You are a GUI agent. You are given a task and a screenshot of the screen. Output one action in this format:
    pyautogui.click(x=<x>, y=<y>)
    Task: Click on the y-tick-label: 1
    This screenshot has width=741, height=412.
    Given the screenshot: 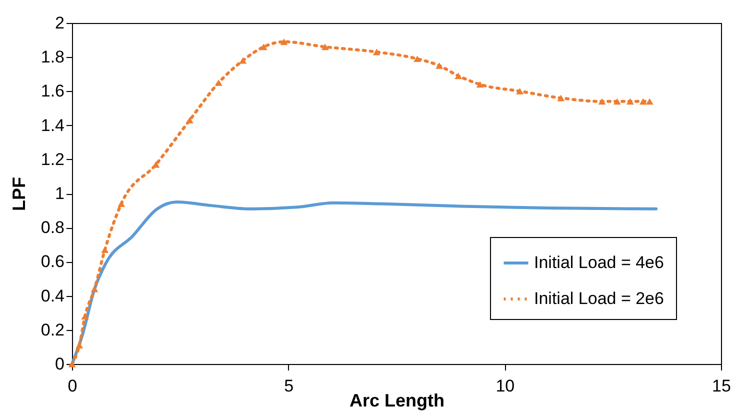 What is the action you would take?
    pyautogui.click(x=59, y=193)
    